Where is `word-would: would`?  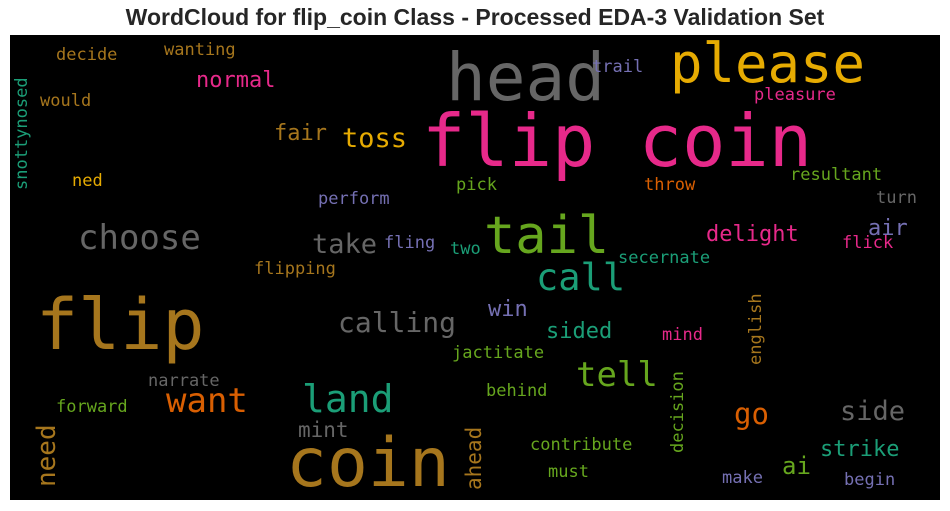
word-would: would is located at coordinates (66, 101).